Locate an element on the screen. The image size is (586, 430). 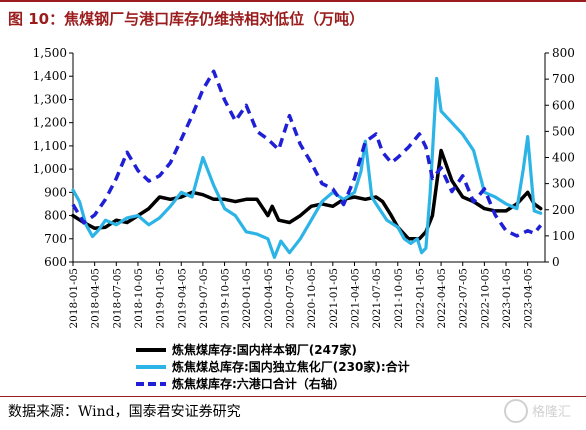
left-tick-label: 600 is located at coordinates (55, 262).